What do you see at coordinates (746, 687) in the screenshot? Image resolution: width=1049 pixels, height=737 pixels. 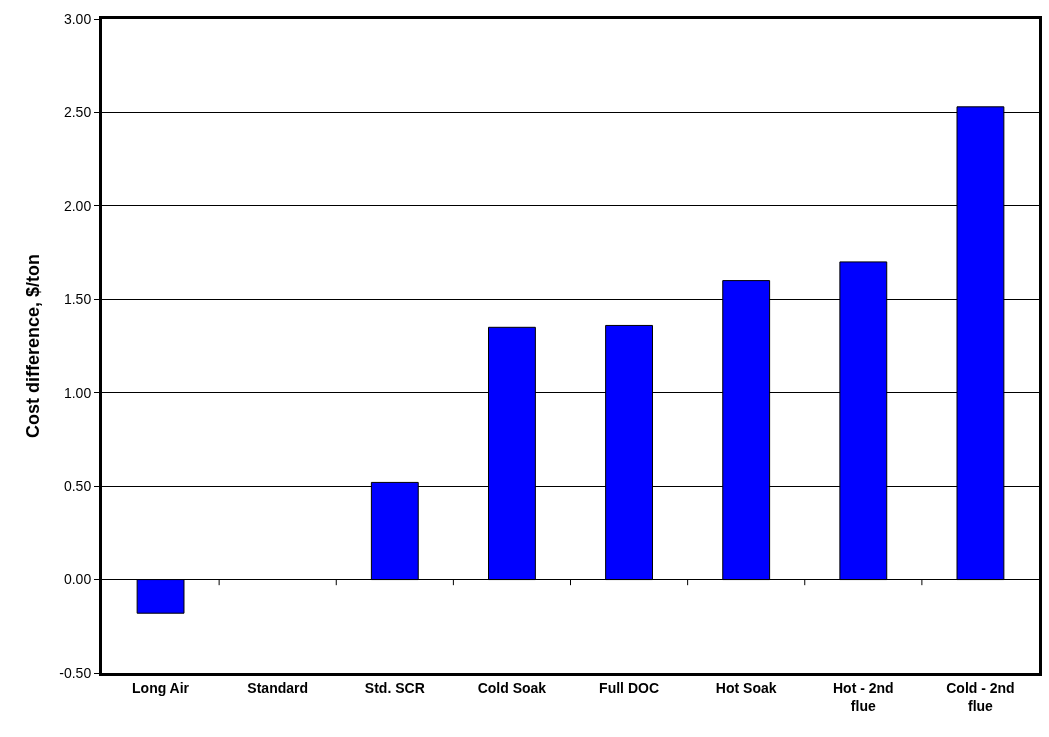 I see `x-tick-label: Hot Soak` at bounding box center [746, 687].